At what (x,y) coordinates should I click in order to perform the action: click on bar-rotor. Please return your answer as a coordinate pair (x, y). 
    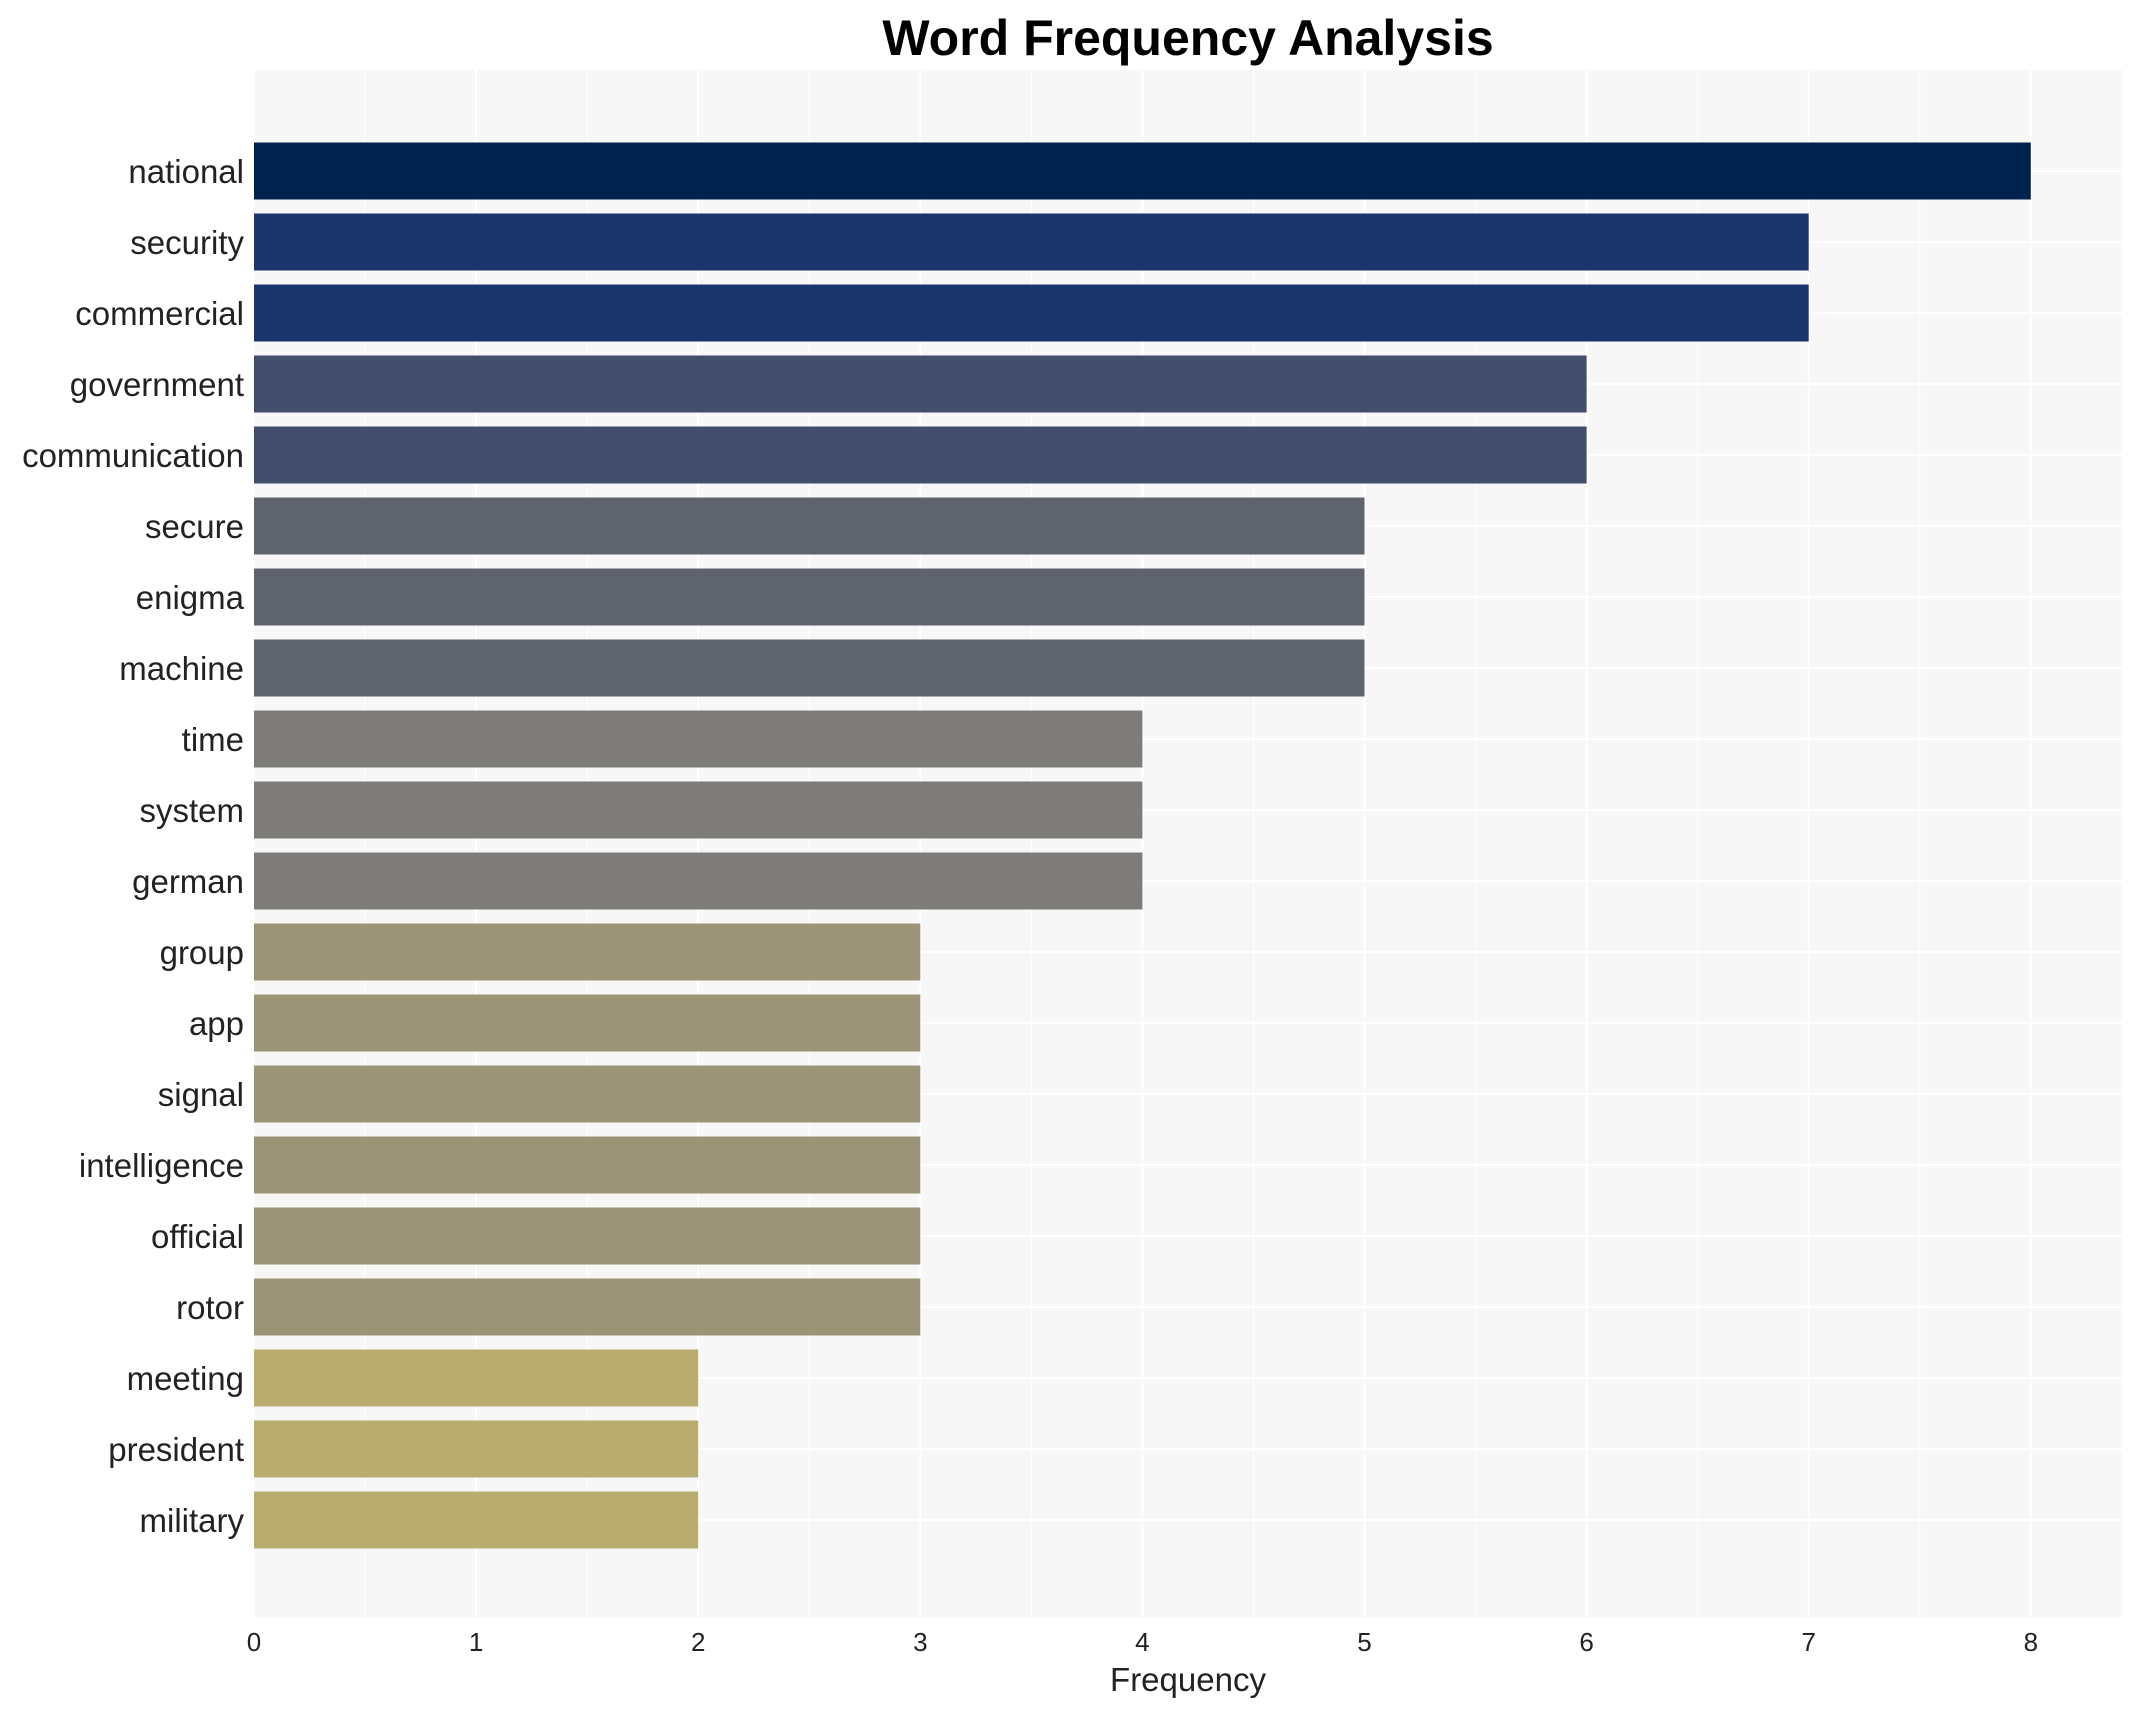
    Looking at the image, I should click on (587, 1307).